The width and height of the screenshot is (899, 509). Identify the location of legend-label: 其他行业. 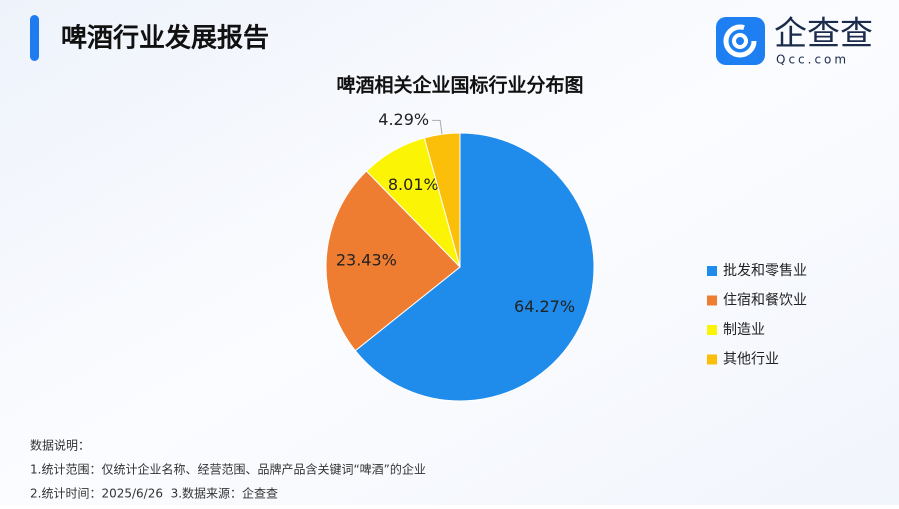
(751, 360).